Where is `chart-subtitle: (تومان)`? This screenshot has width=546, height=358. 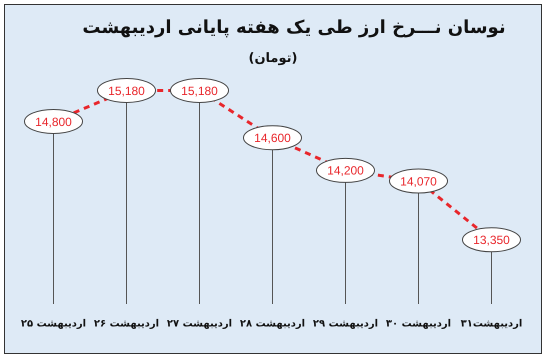 chart-subtitle: (تومان) is located at coordinates (273, 58).